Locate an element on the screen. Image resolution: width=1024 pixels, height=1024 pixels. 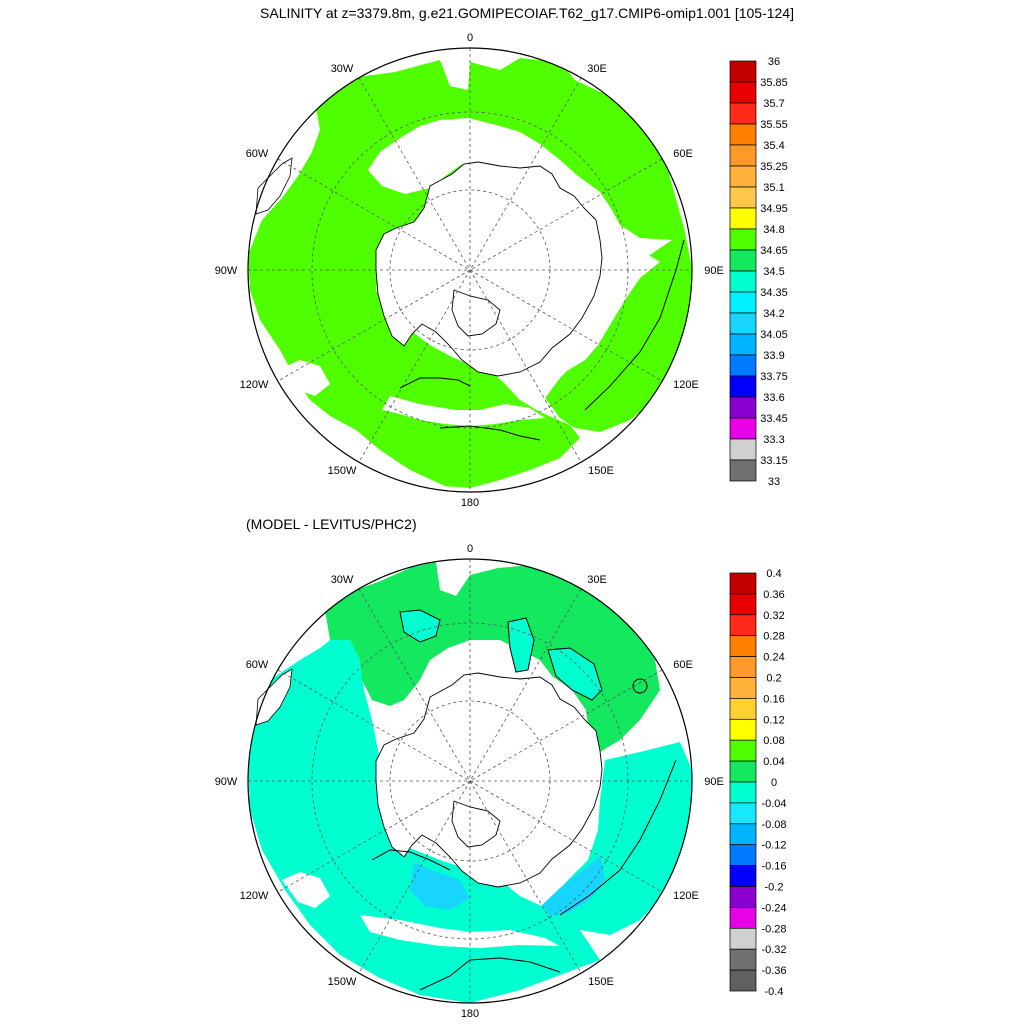
colorbar2-tick-label: 0.04 is located at coordinates (773, 762).